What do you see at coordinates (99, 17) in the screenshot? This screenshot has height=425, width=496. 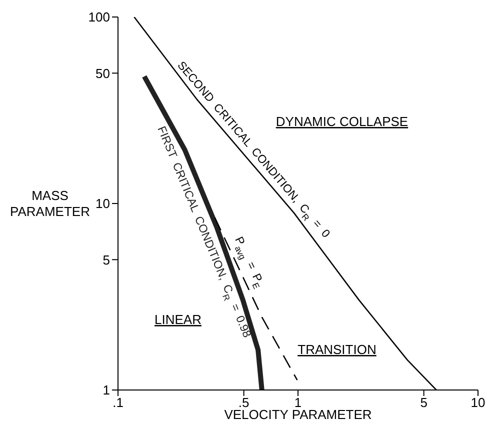 I see `y-tick-label: 100` at bounding box center [99, 17].